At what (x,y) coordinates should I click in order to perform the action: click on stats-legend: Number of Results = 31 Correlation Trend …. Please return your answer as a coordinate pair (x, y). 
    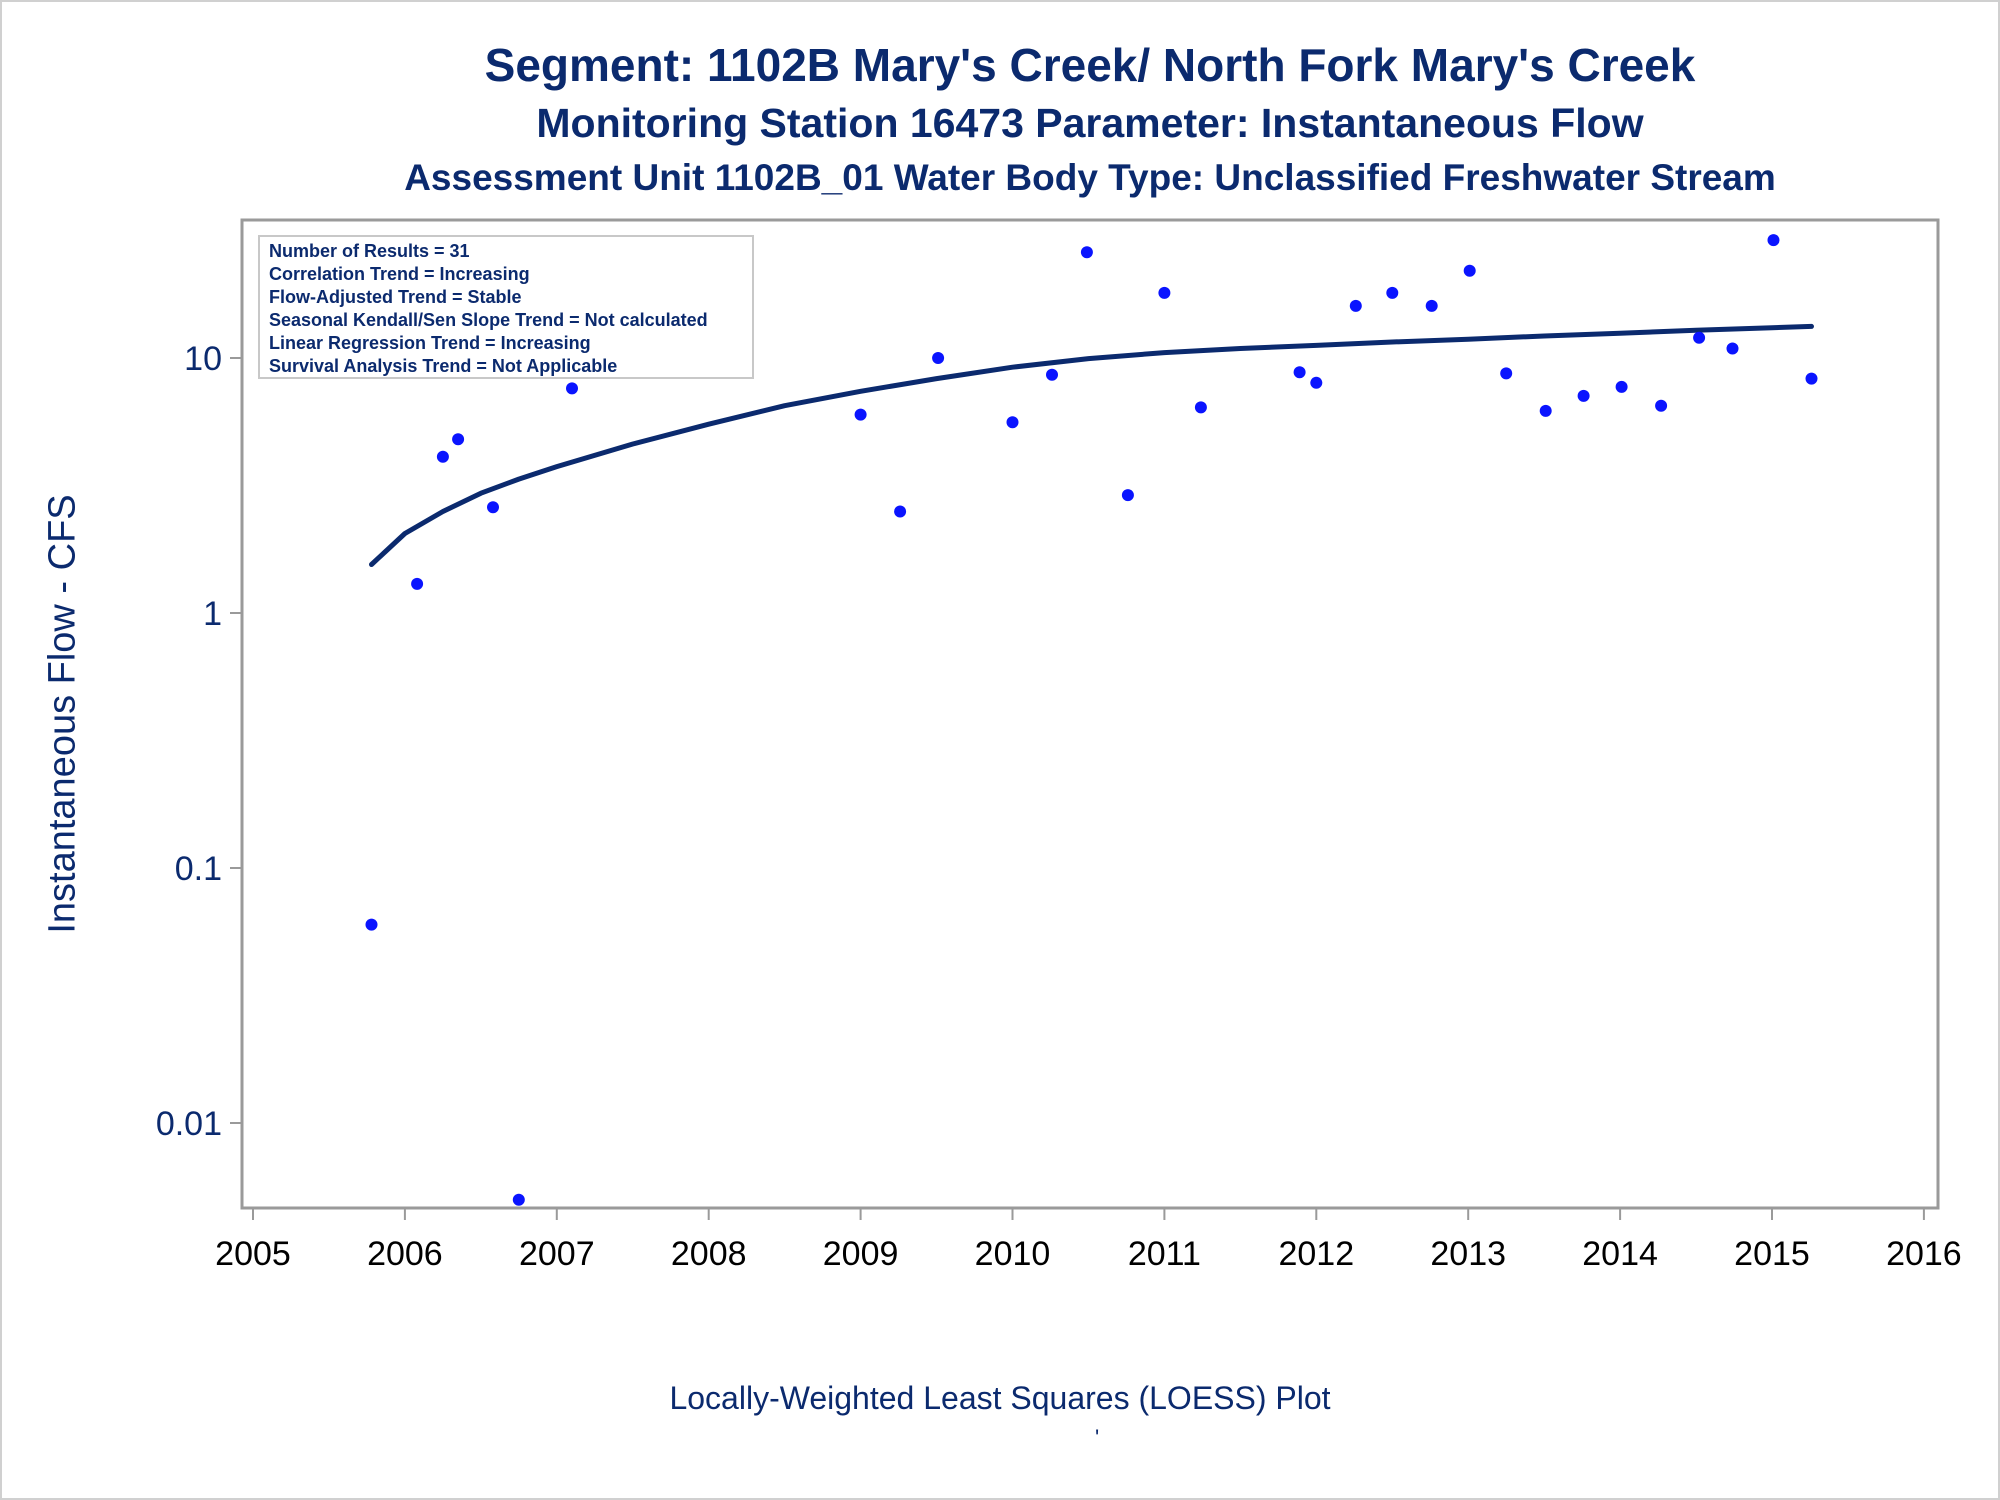
    Looking at the image, I should click on (506, 307).